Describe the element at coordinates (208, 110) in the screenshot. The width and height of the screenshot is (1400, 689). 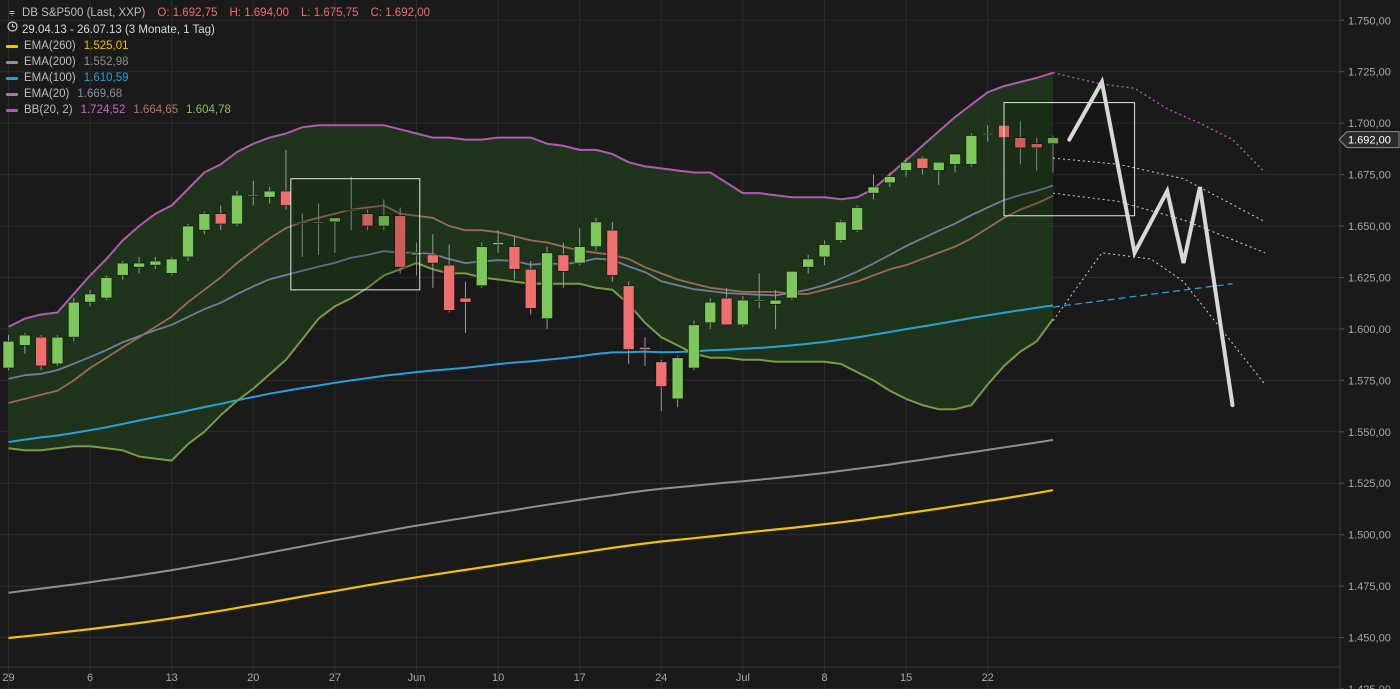
I see `bb-lower-value: 1.604,78` at that location.